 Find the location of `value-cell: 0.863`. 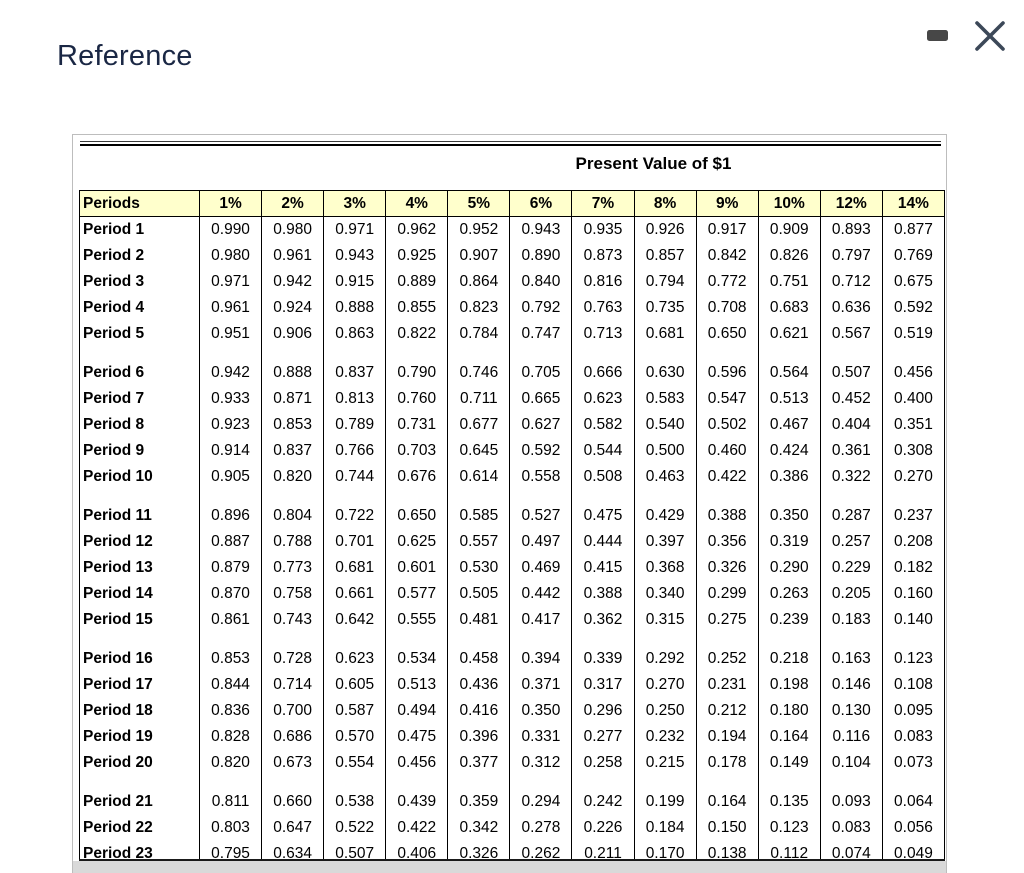

value-cell: 0.863 is located at coordinates (355, 334).